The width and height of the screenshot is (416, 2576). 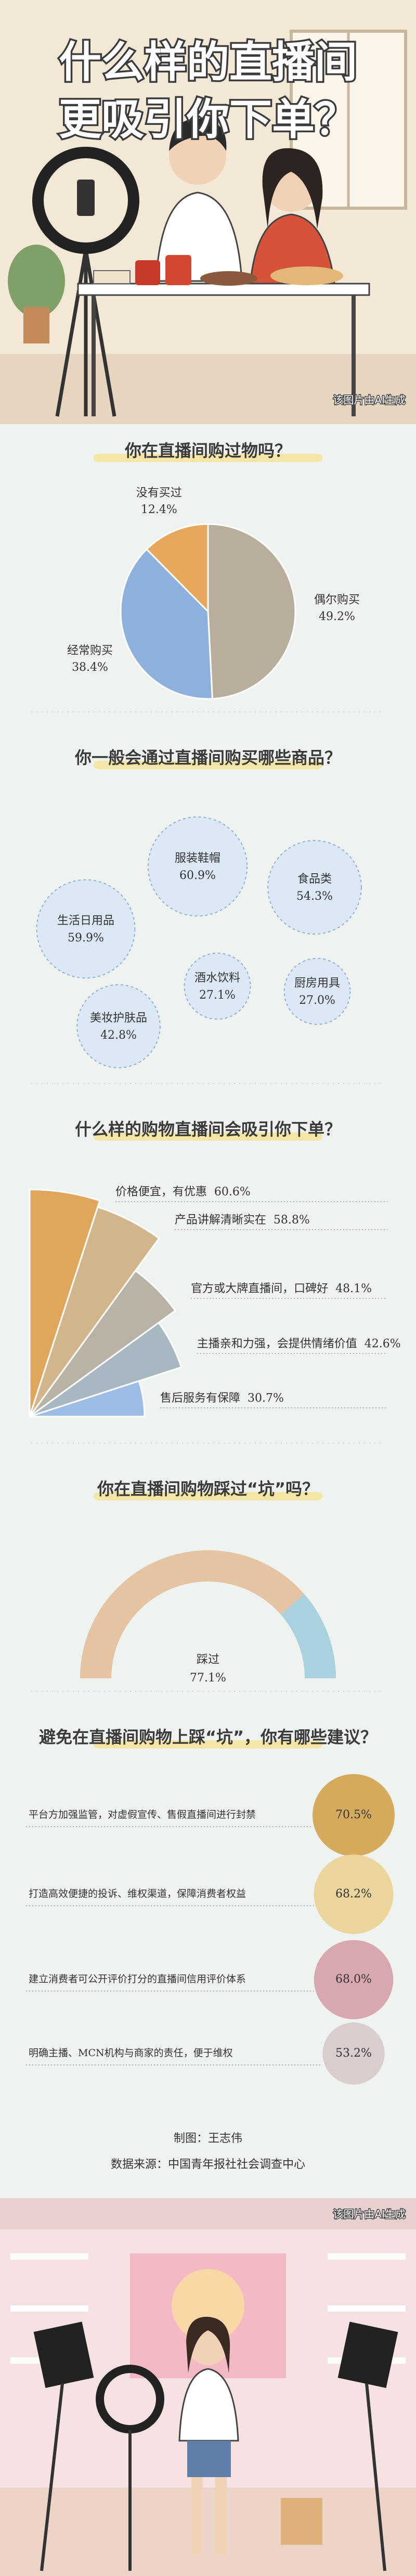 What do you see at coordinates (208, 2387) in the screenshot?
I see `footer-illustration` at bounding box center [208, 2387].